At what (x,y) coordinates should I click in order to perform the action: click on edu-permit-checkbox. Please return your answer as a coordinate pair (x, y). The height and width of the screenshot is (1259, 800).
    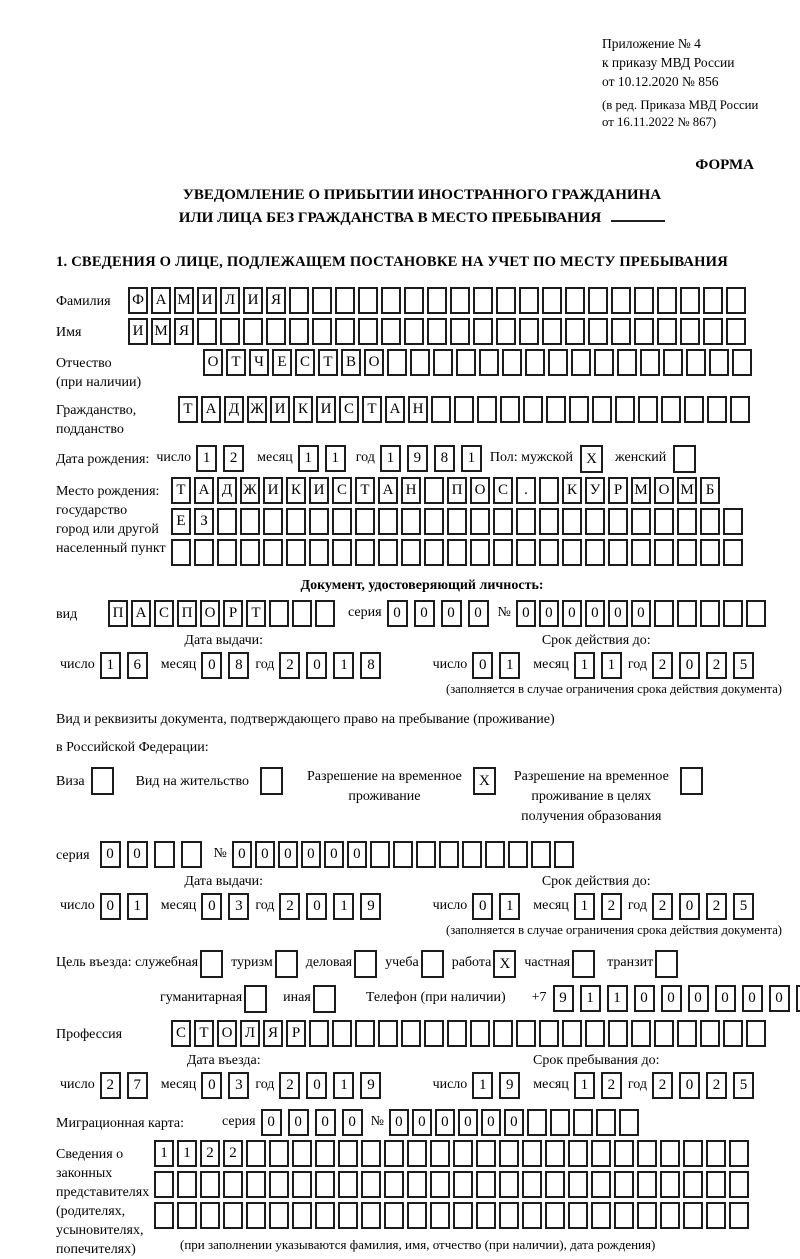
    Looking at the image, I should click on (691, 781).